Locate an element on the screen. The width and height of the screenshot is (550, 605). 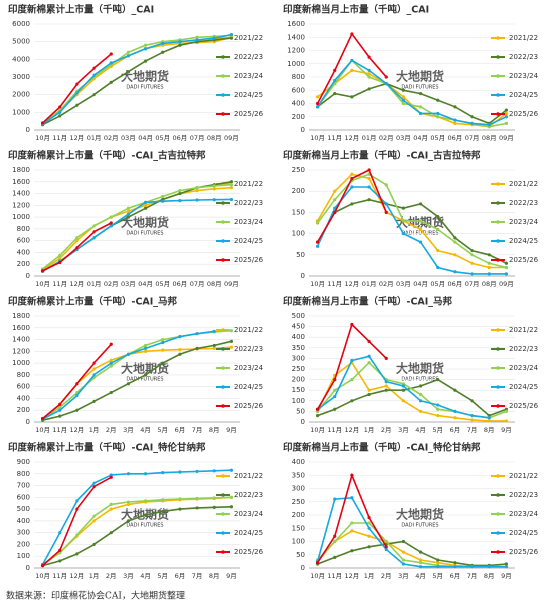
y-tick-label: 50 is located at coordinates (300, 255).